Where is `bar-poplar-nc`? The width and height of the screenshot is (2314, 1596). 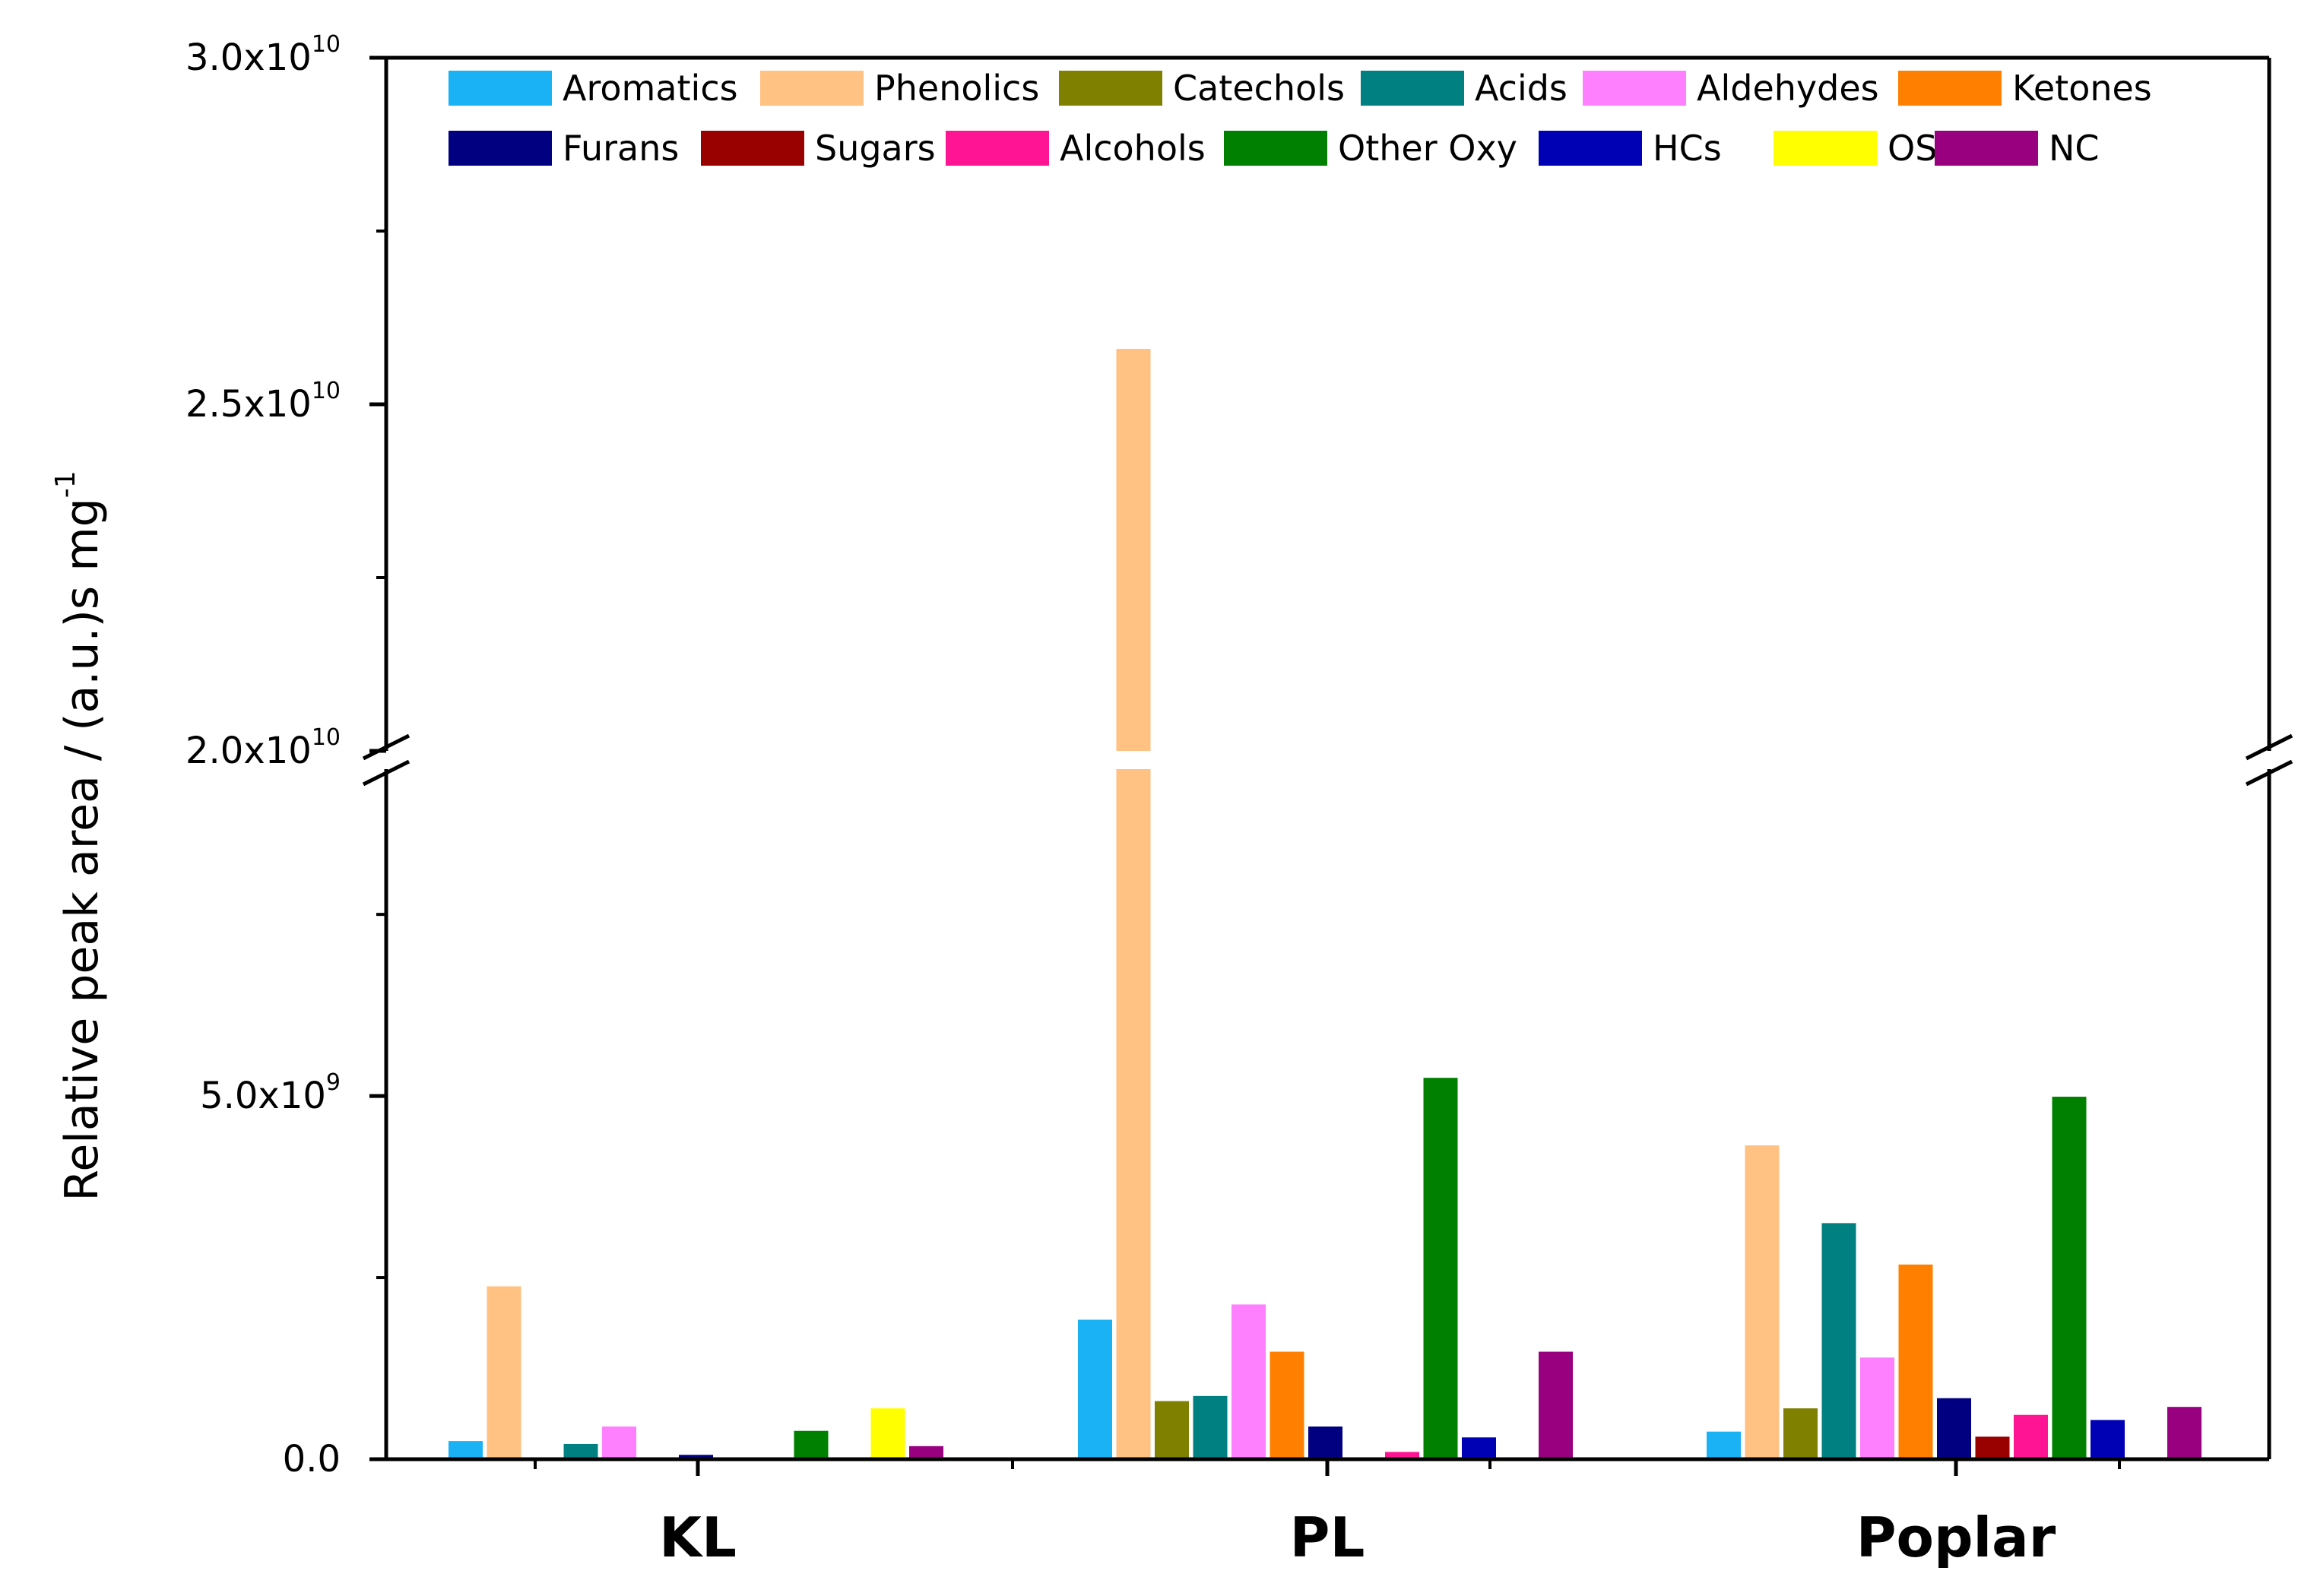 bar-poplar-nc is located at coordinates (2184, 1433).